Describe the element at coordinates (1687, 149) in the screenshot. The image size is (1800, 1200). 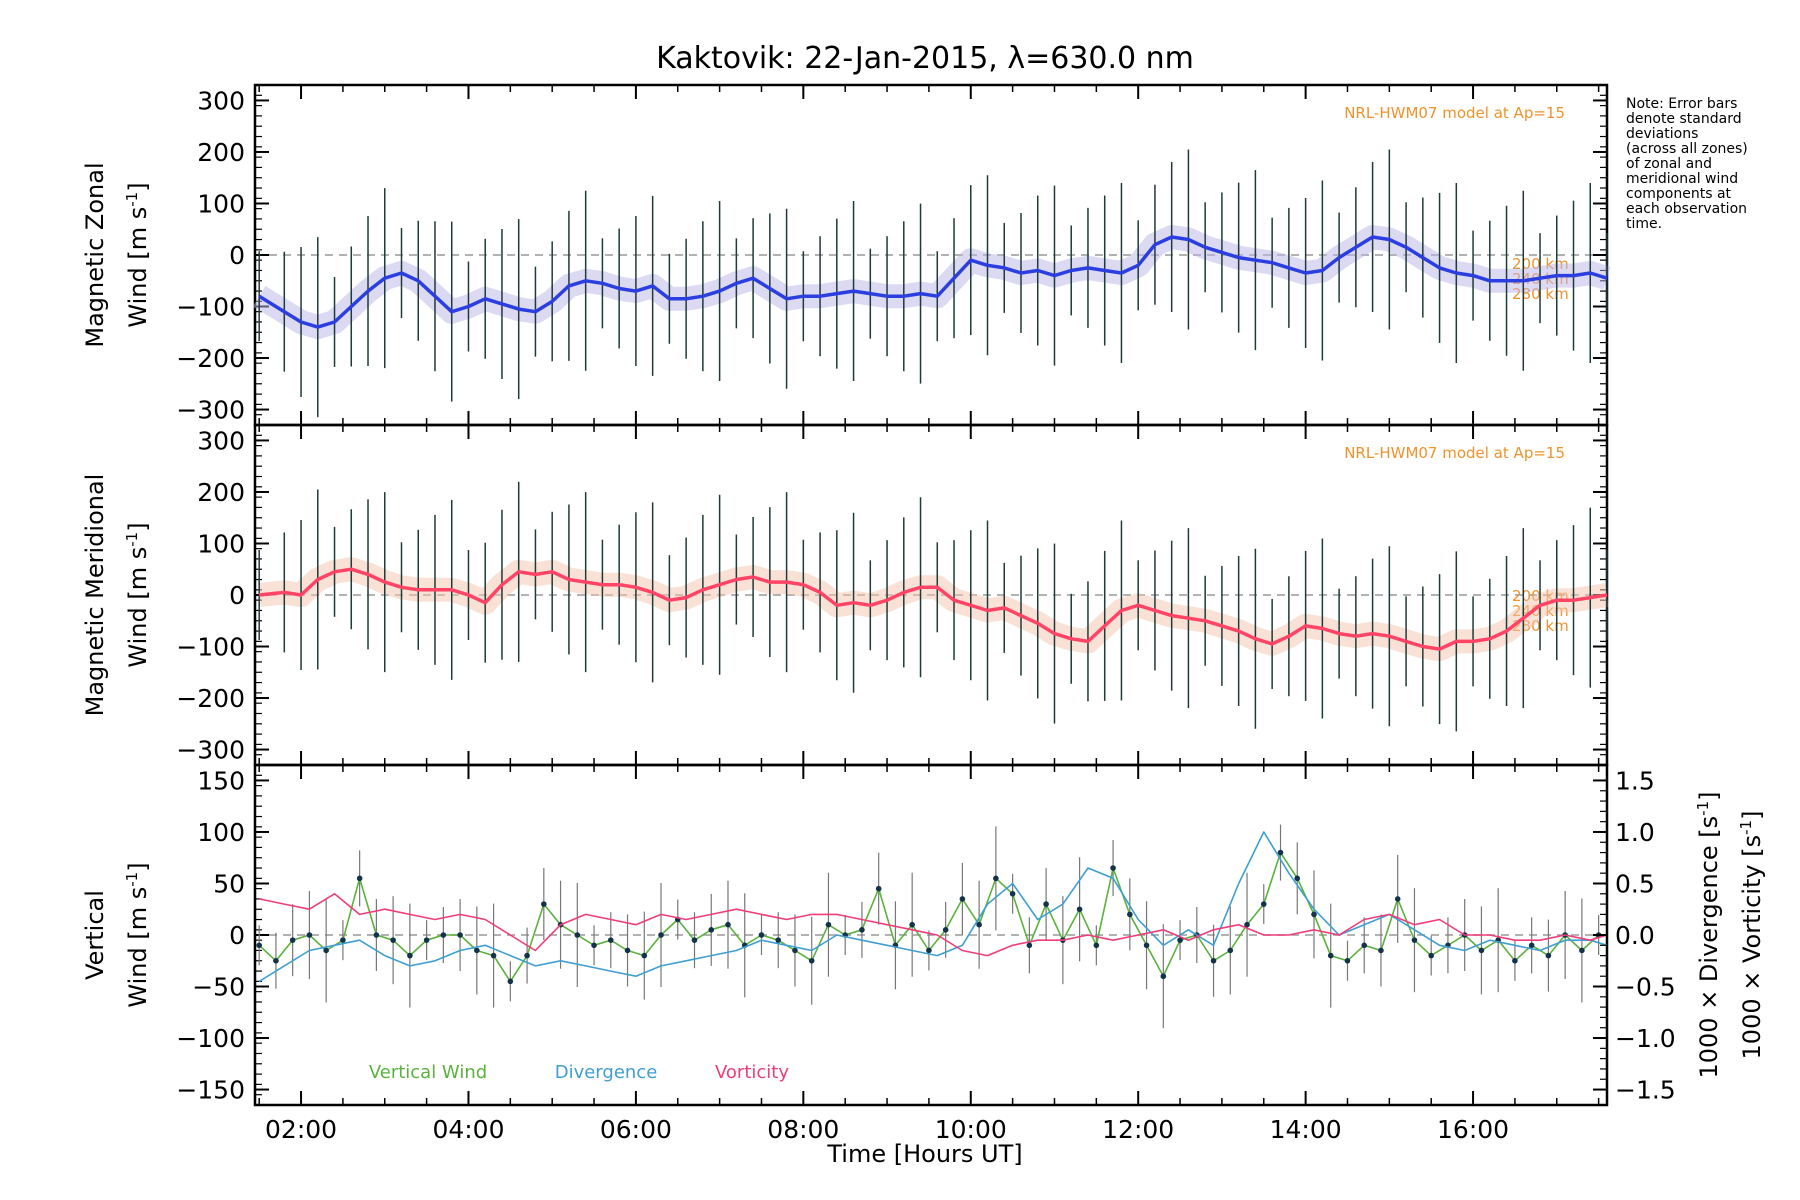
I see `note-line: (across all zones)` at that location.